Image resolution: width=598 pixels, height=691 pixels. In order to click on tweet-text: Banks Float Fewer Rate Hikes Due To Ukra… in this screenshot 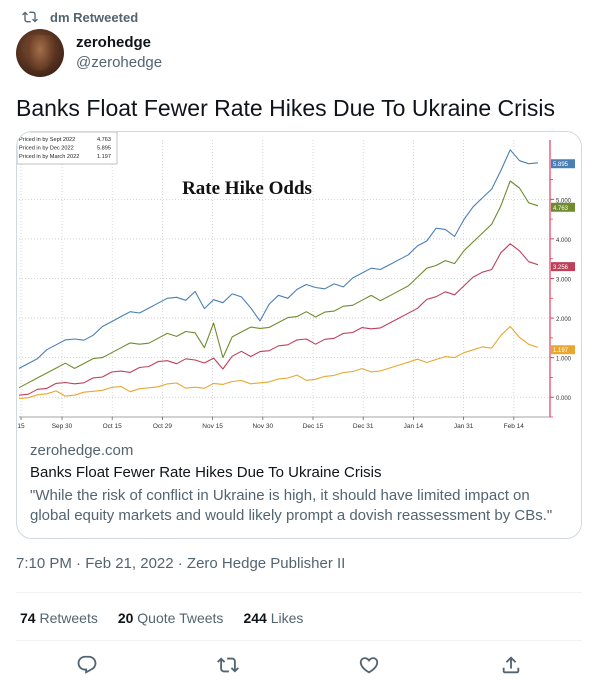, I will do `click(285, 108)`.